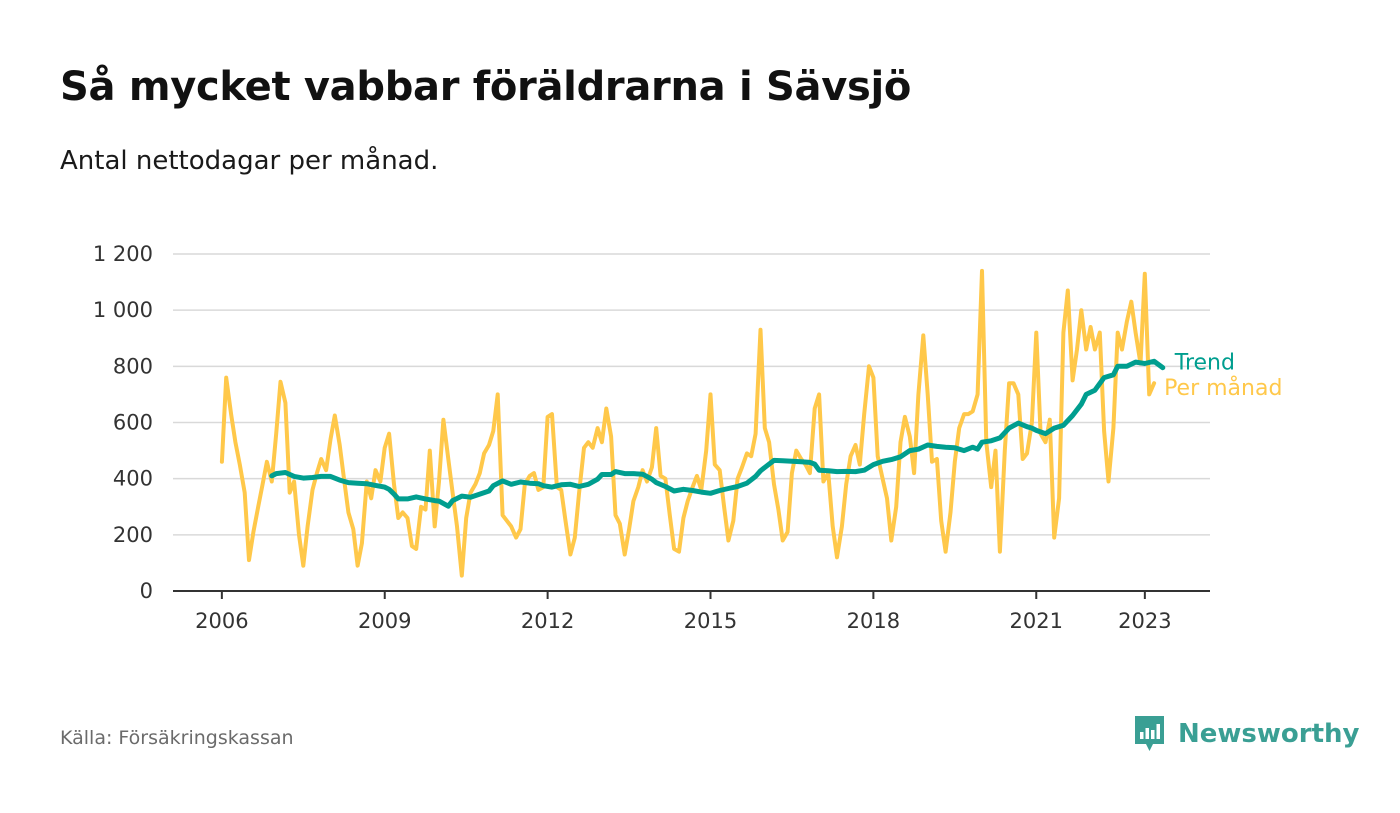 This screenshot has height=813, width=1400. What do you see at coordinates (133, 423) in the screenshot?
I see `y-tick-label: 600` at bounding box center [133, 423].